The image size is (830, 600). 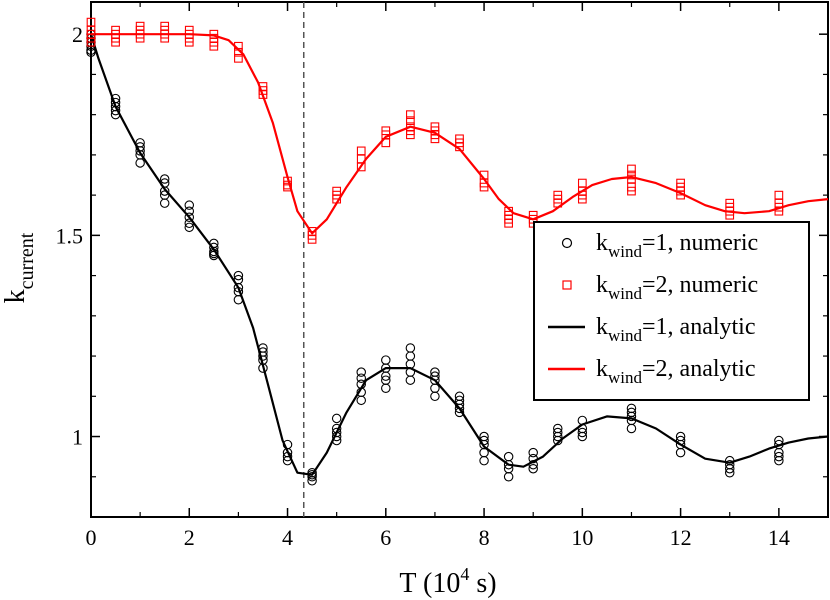 What do you see at coordinates (464, 574) in the screenshot?
I see `x-axis-title-superscript: 4` at bounding box center [464, 574].